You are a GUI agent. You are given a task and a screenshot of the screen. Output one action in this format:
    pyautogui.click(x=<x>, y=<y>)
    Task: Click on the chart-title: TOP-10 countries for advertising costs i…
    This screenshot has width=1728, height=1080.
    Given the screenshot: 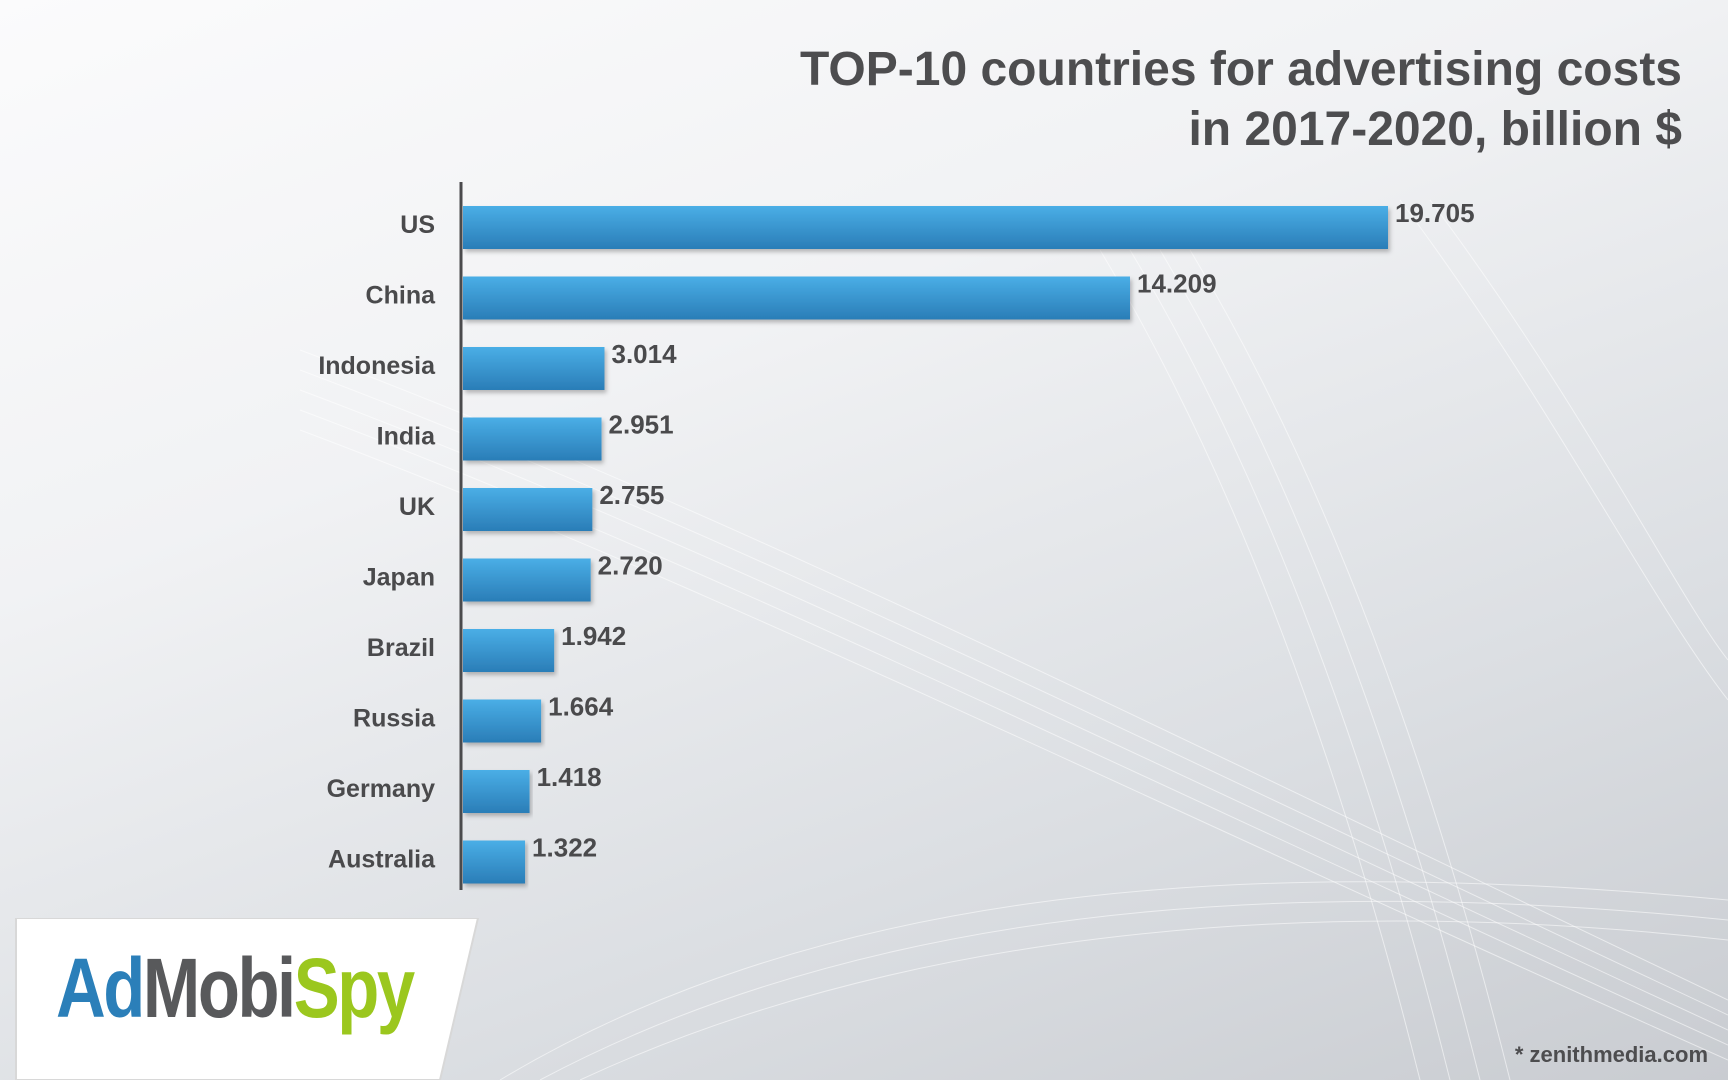 What is the action you would take?
    pyautogui.click(x=1132, y=100)
    